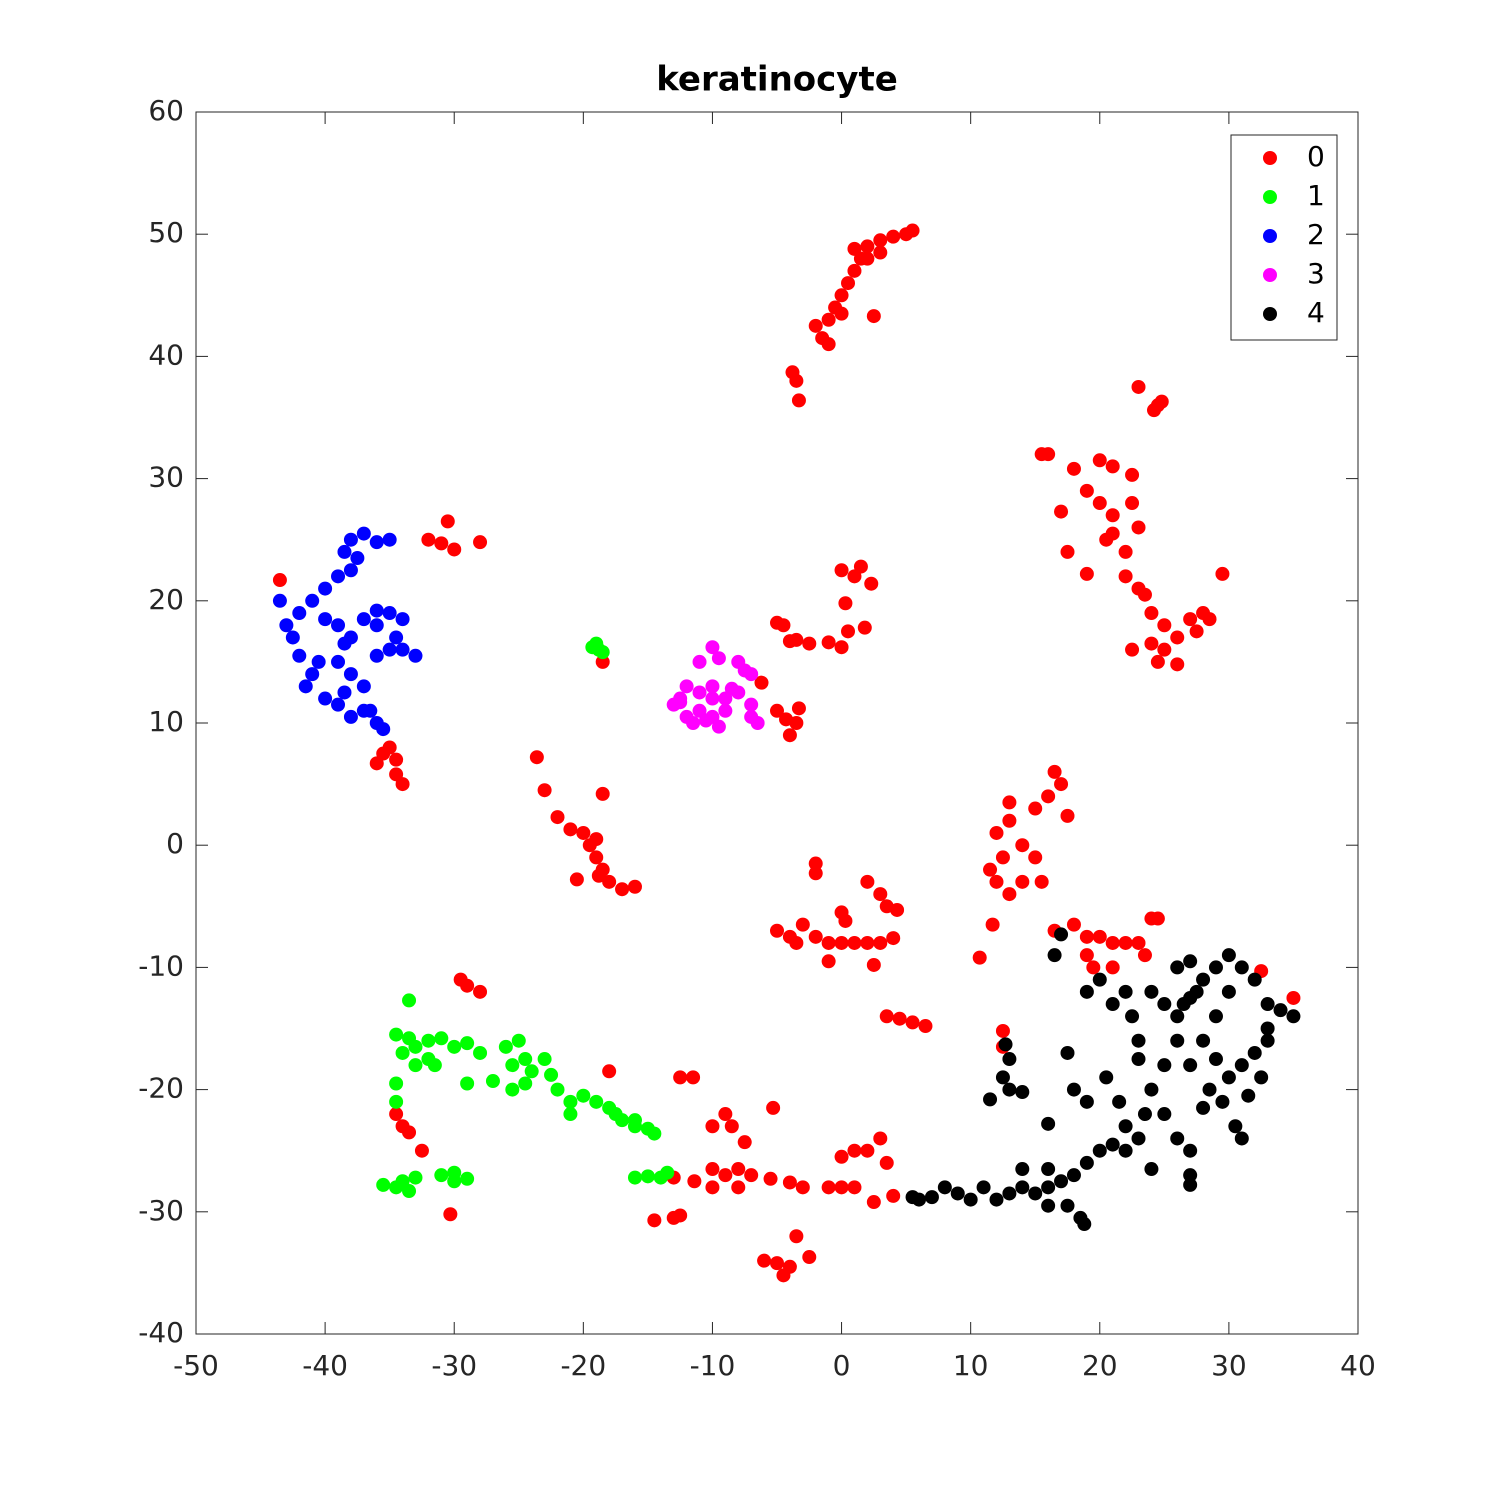  What do you see at coordinates (1316, 156) in the screenshot?
I see `legend-label: 0` at bounding box center [1316, 156].